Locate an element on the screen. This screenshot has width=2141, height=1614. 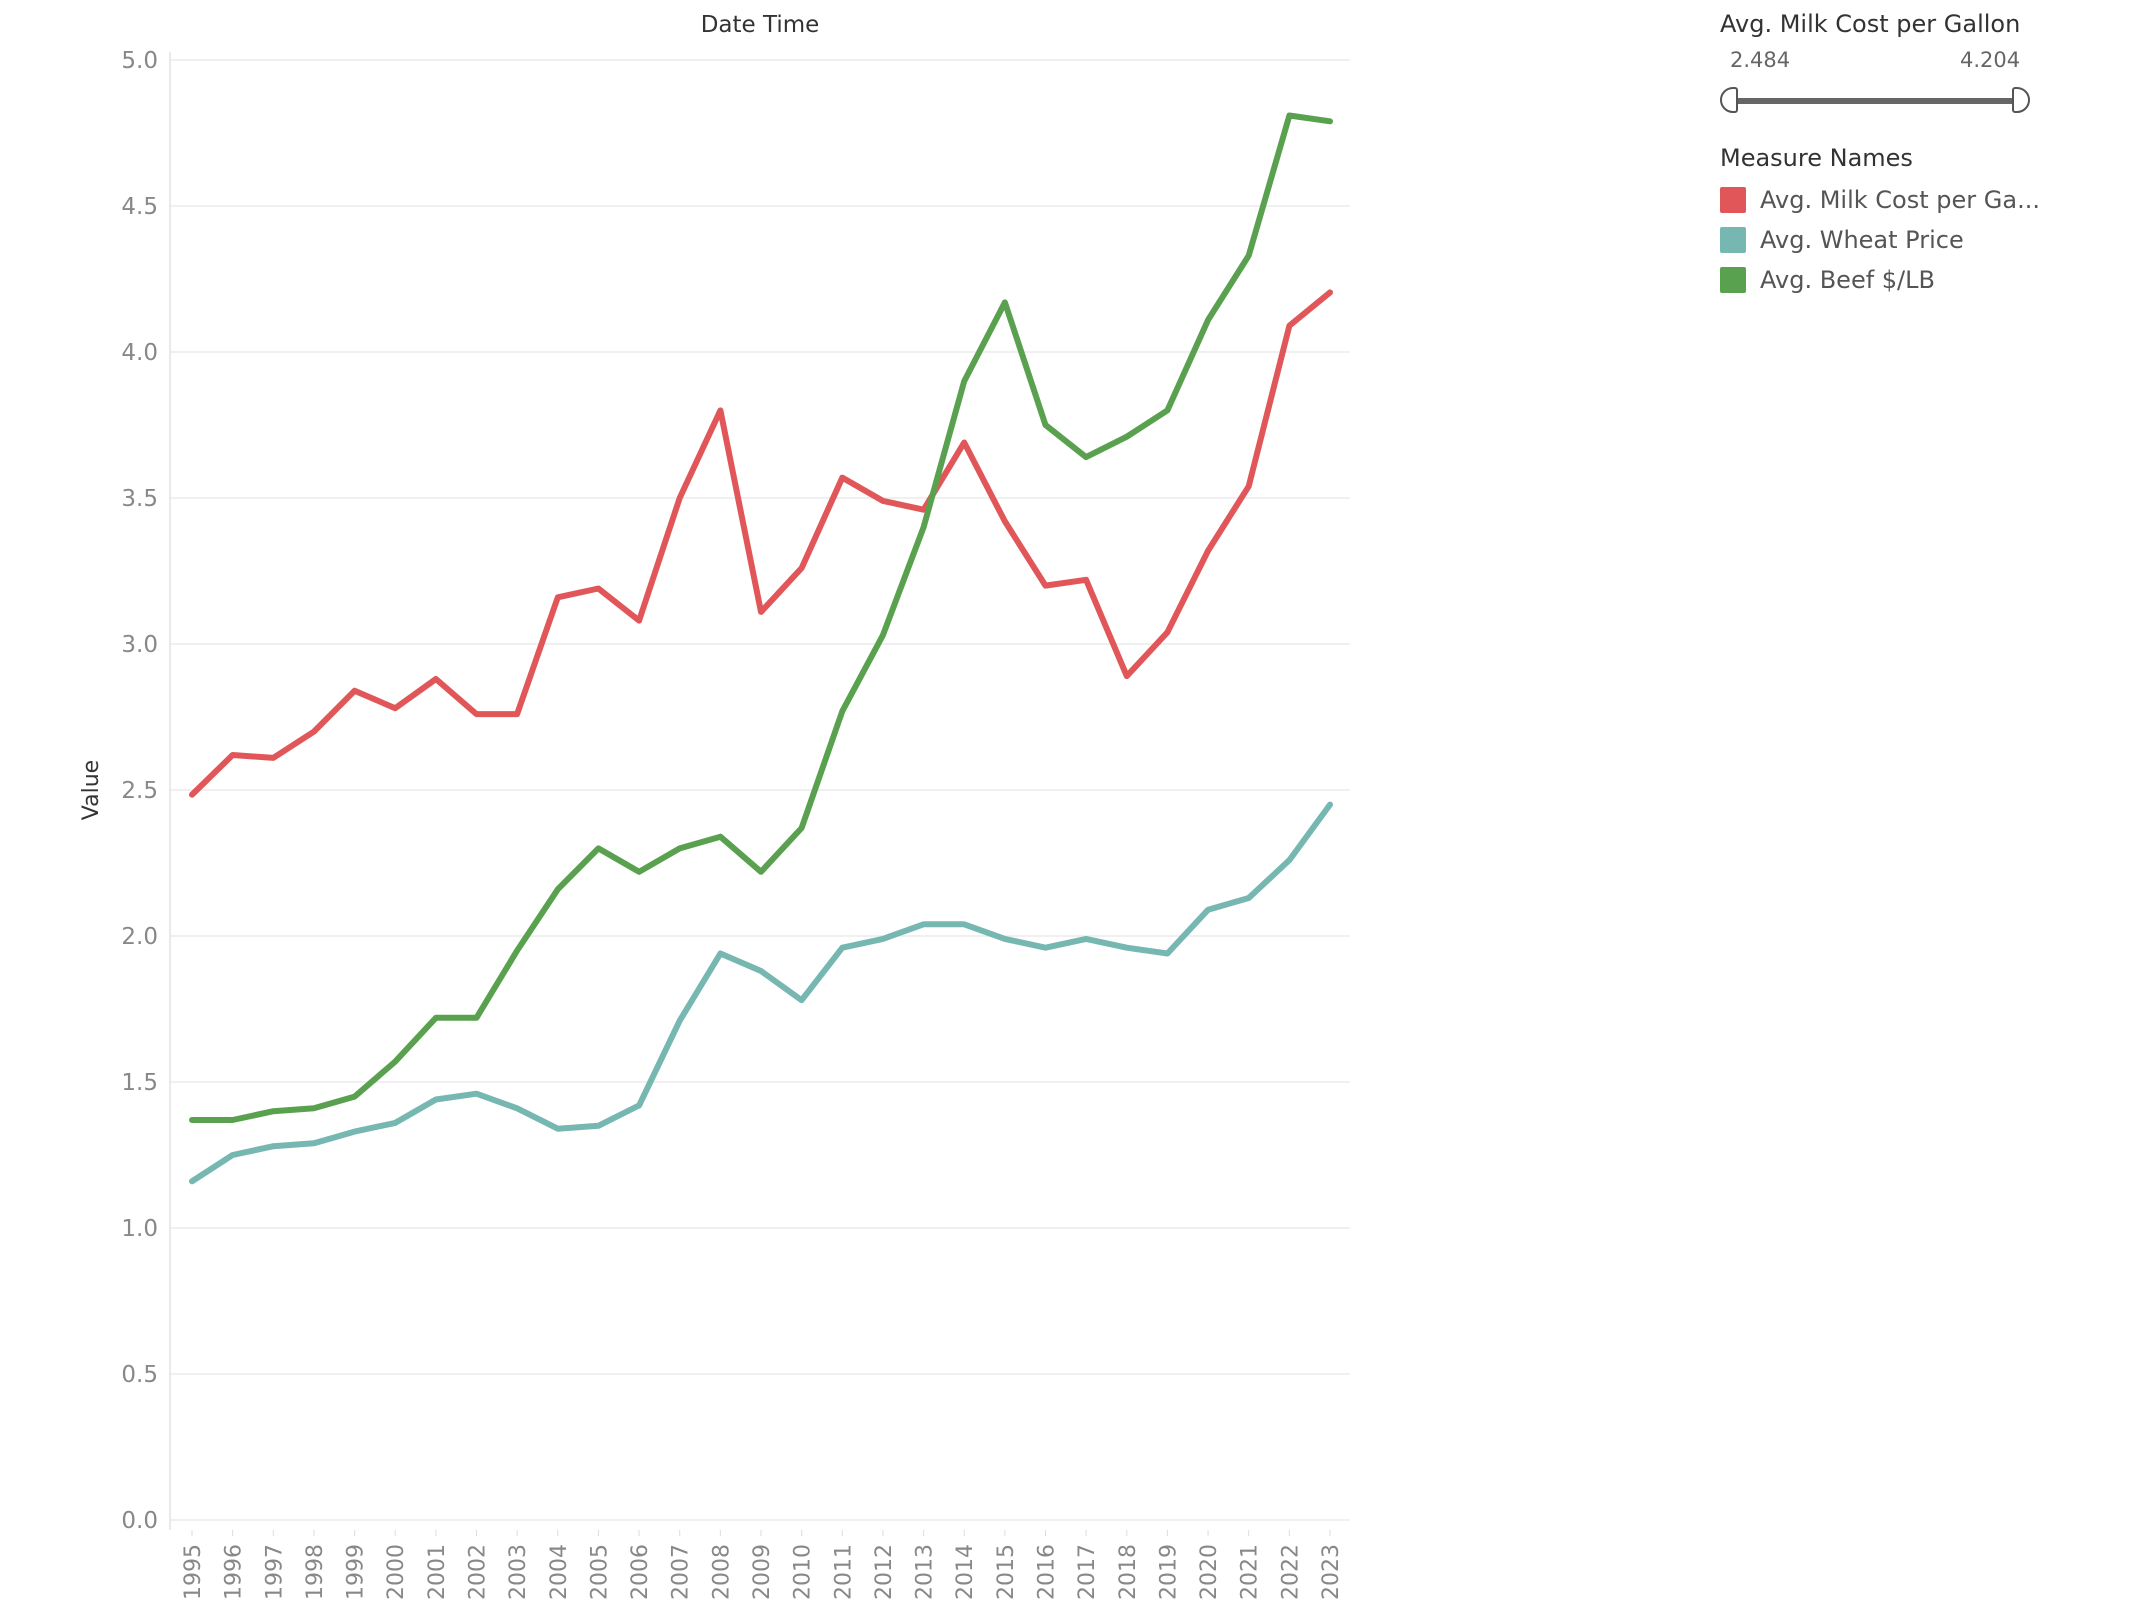
x-tick-label: 2017 is located at coordinates (1087, 1572).